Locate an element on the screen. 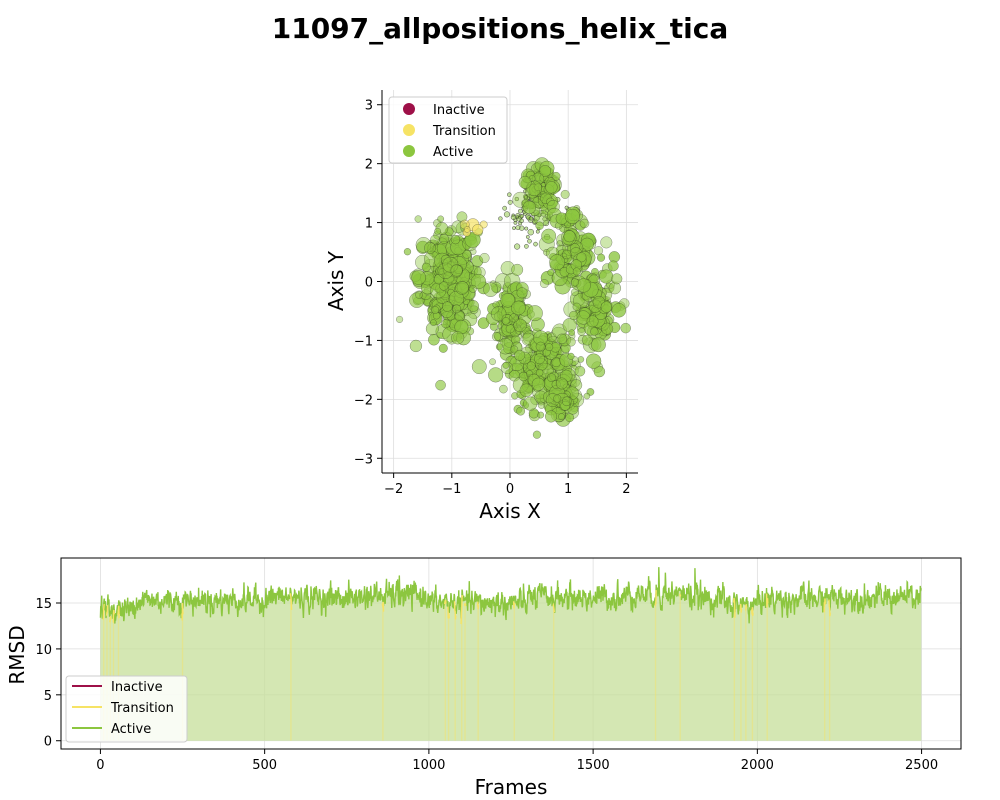  scatter-x-tick-label: −1 is located at coordinates (451, 489).